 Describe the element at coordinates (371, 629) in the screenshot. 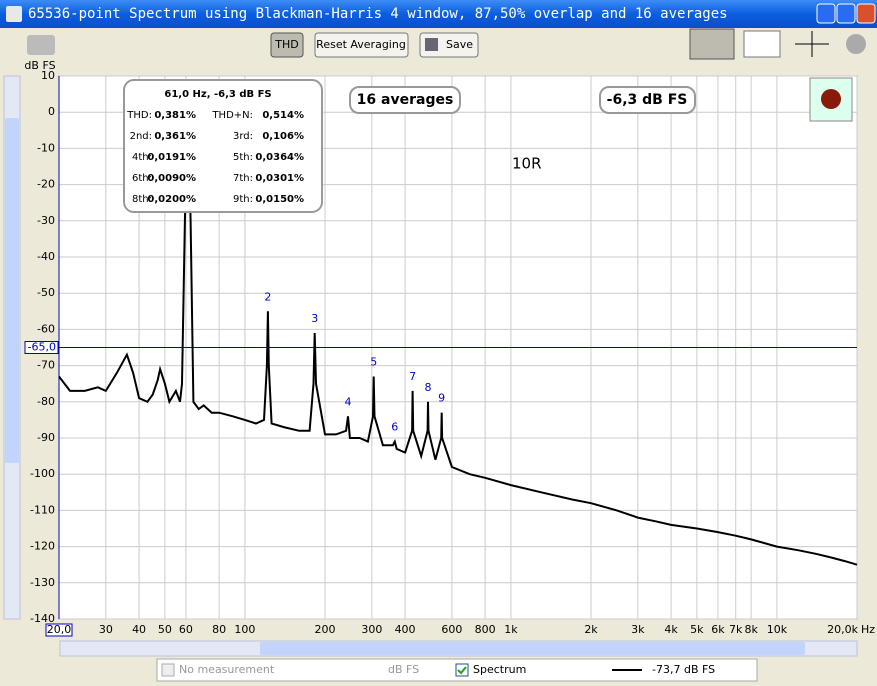

I see `x-tick-label: 300` at that location.